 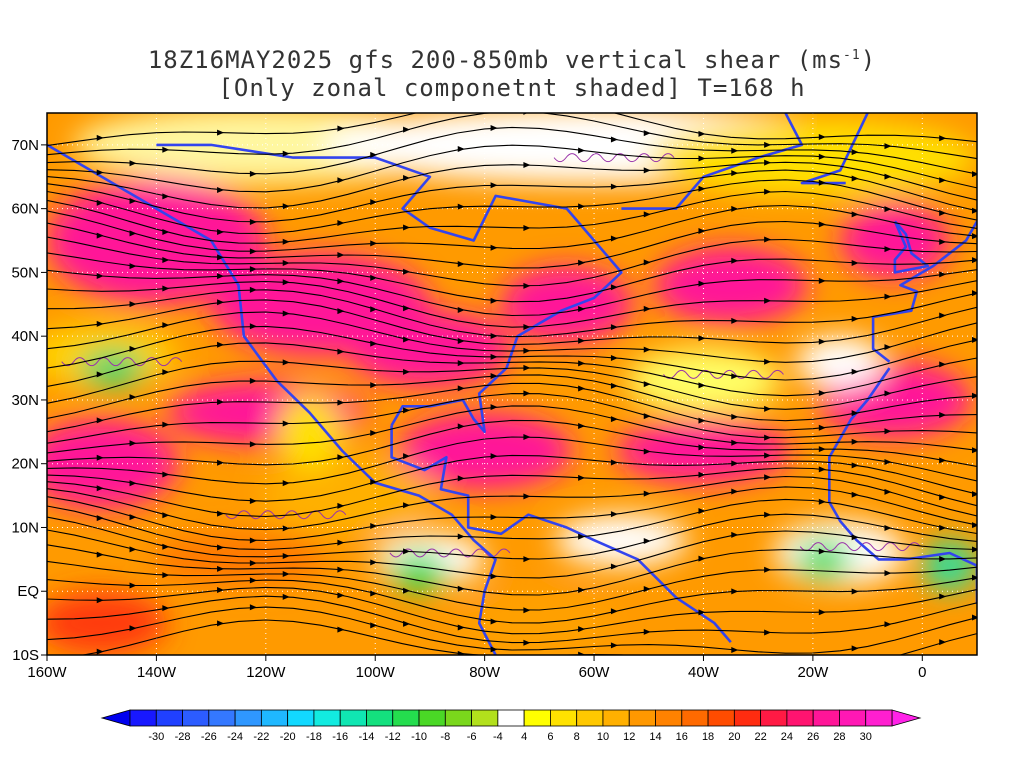 I want to click on y-tick-label: 10S, so click(x=25, y=655).